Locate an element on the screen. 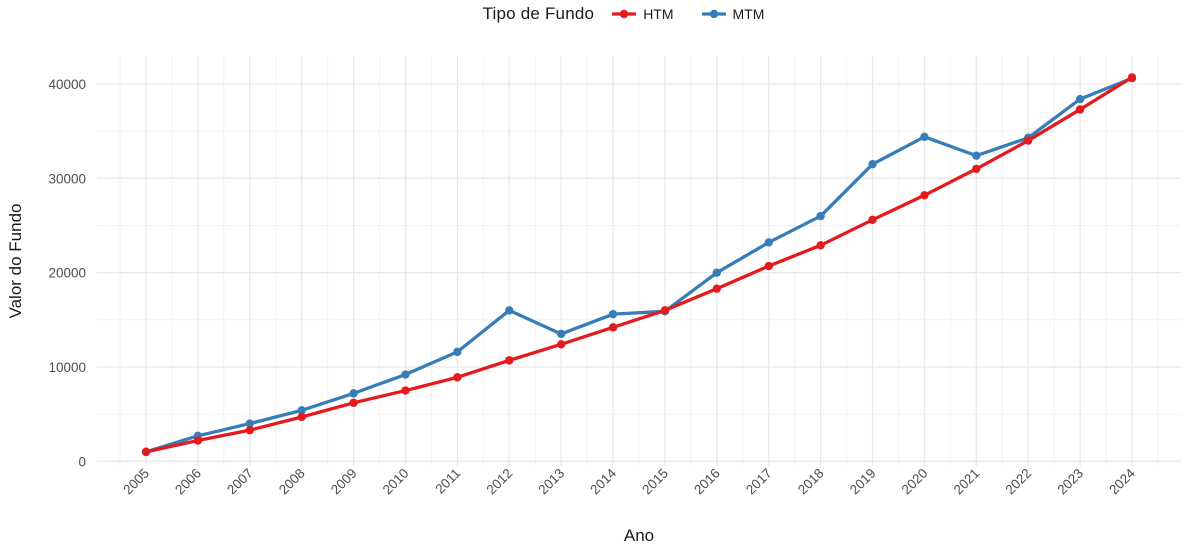  x-tick-label: 2018 is located at coordinates (811, 482).